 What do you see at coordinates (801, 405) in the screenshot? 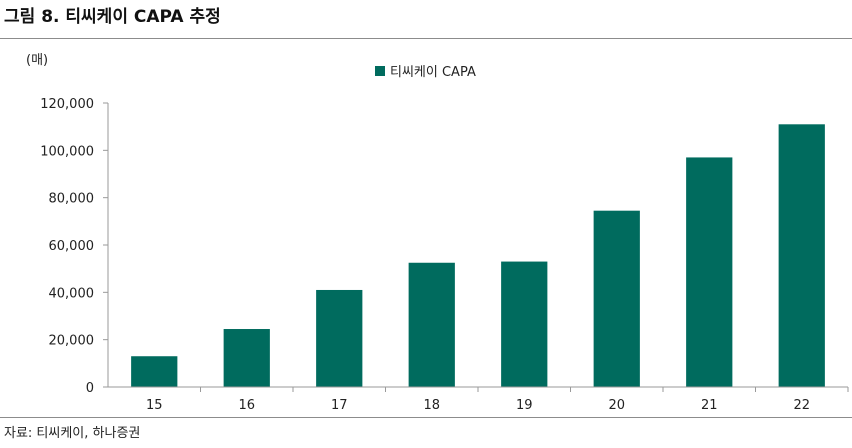
I see `x-tick-label: 22` at bounding box center [801, 405].